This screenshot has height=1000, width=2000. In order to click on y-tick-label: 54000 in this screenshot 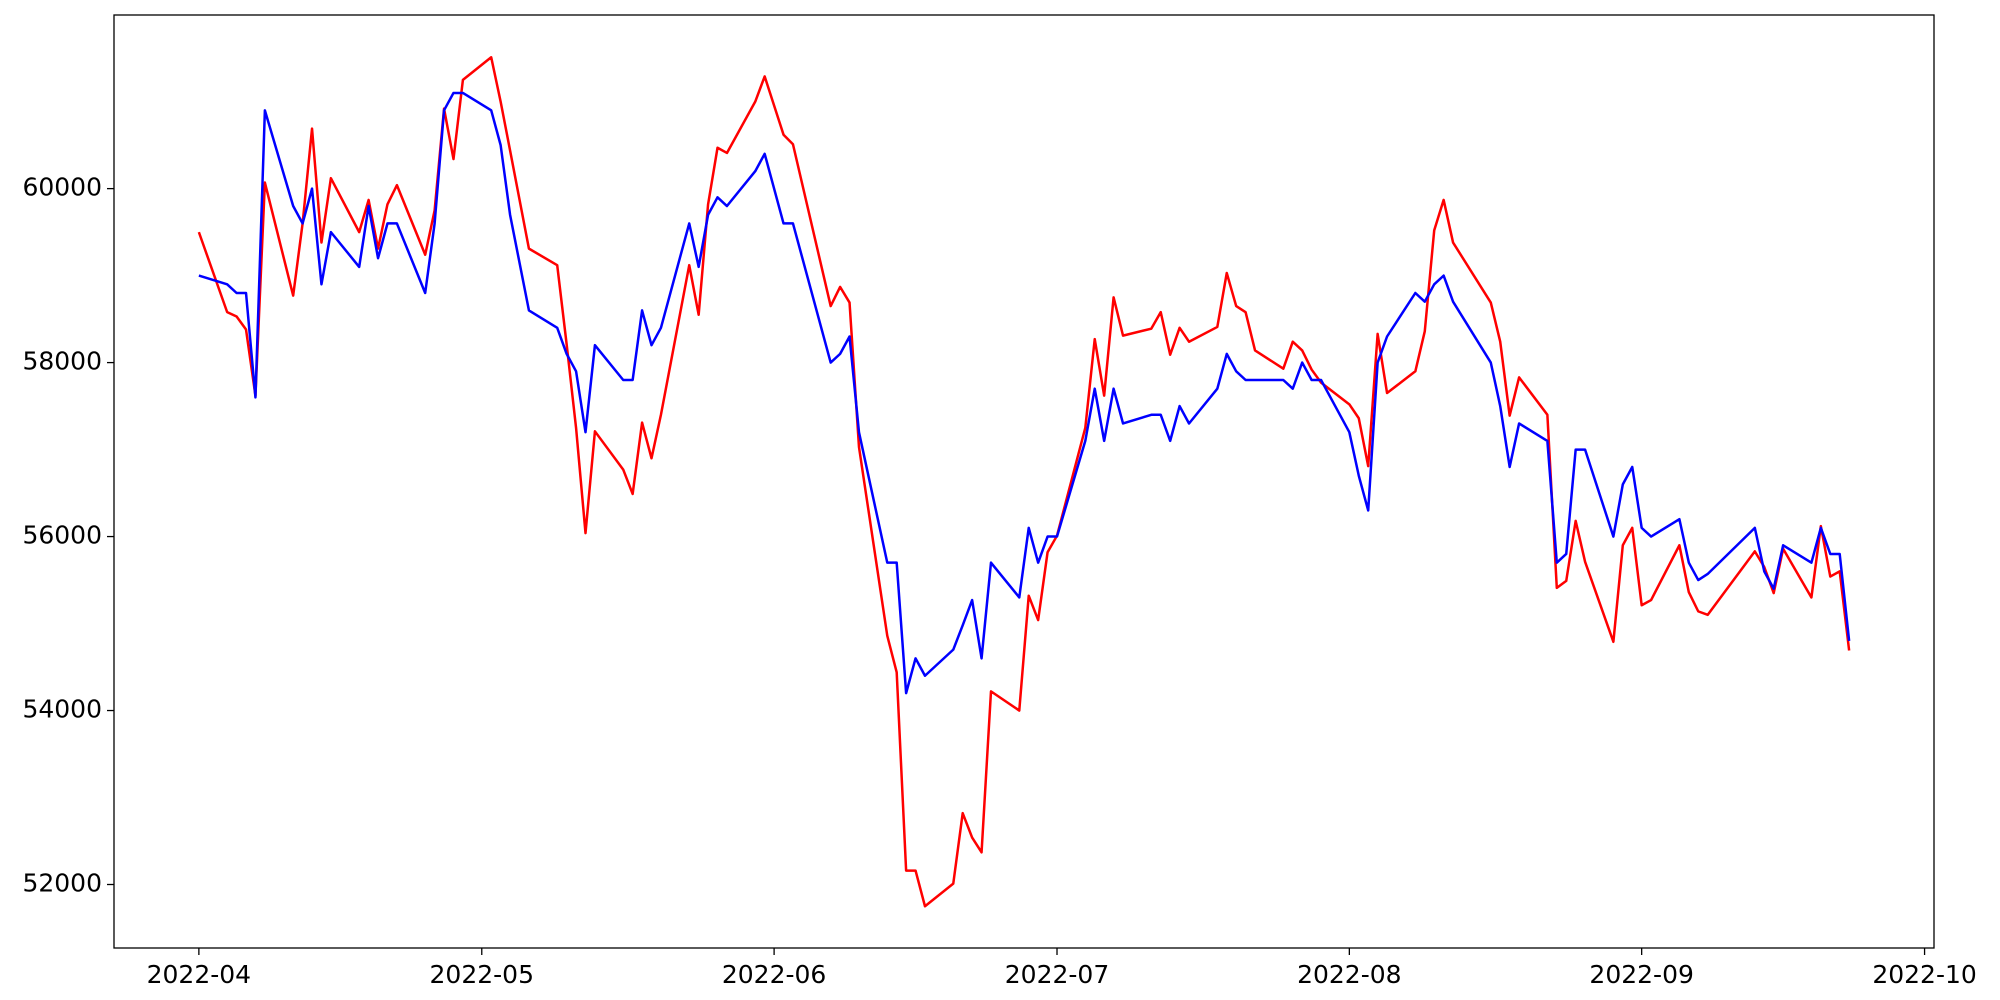, I will do `click(62, 709)`.